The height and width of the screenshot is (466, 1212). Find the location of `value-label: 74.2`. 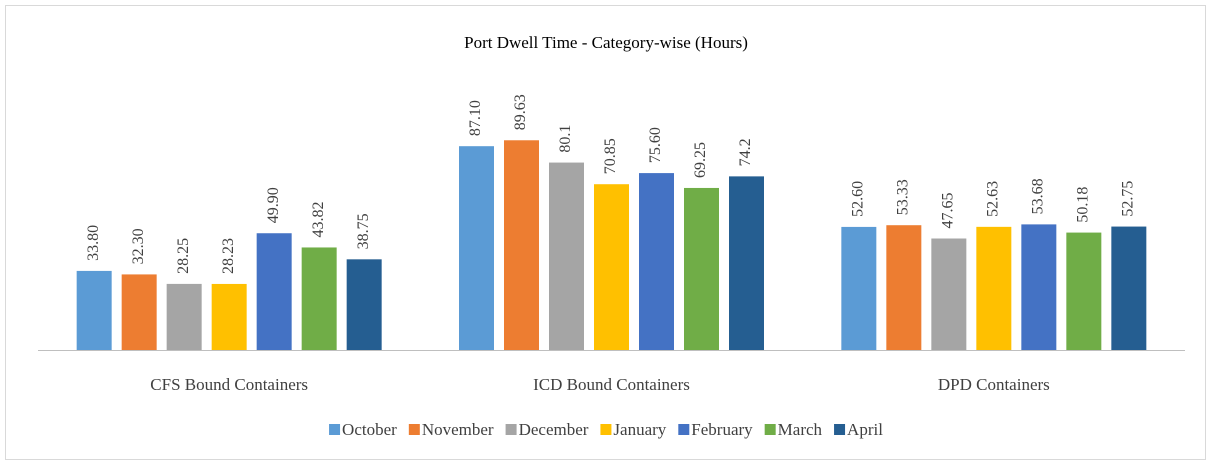

value-label: 74.2 is located at coordinates (745, 152).